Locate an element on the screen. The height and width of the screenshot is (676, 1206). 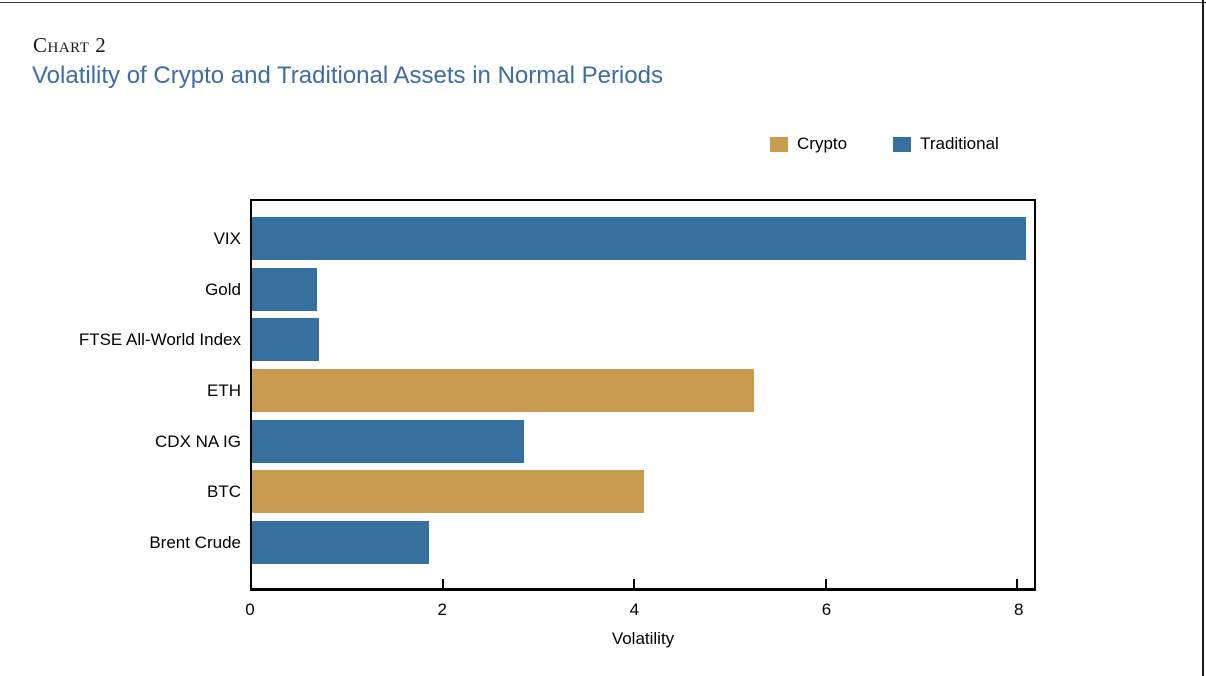
category-label: Brent Crude is located at coordinates (195, 543).